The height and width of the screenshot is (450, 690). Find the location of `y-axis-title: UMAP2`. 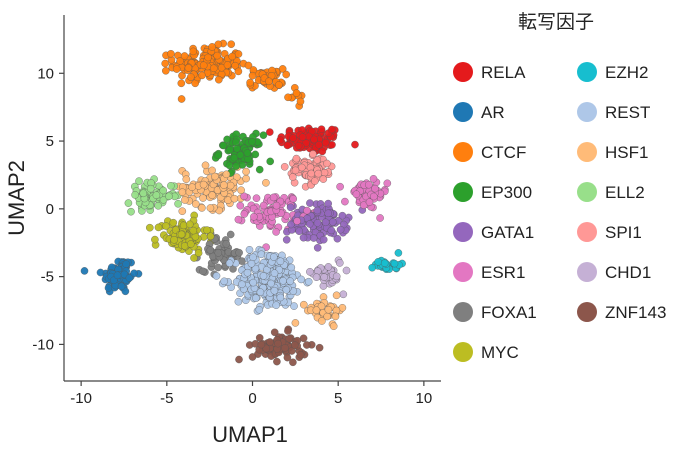

y-axis-title: UMAP2 is located at coordinates (16, 198).